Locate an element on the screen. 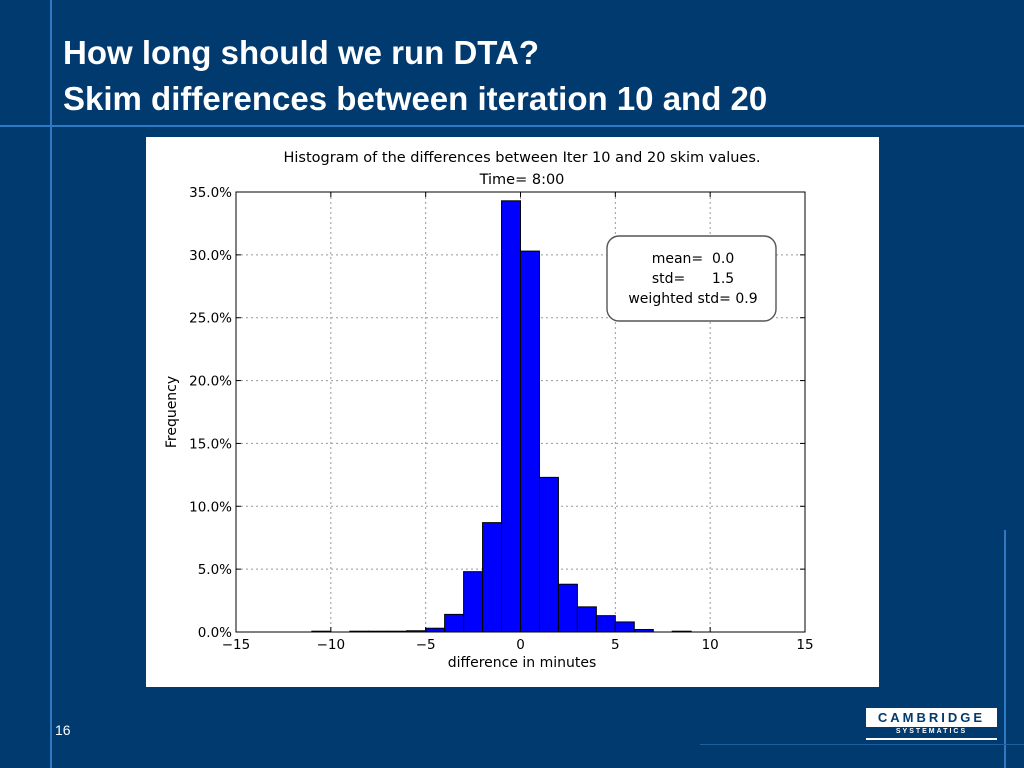  x-tick-label: −10 is located at coordinates (331, 645).